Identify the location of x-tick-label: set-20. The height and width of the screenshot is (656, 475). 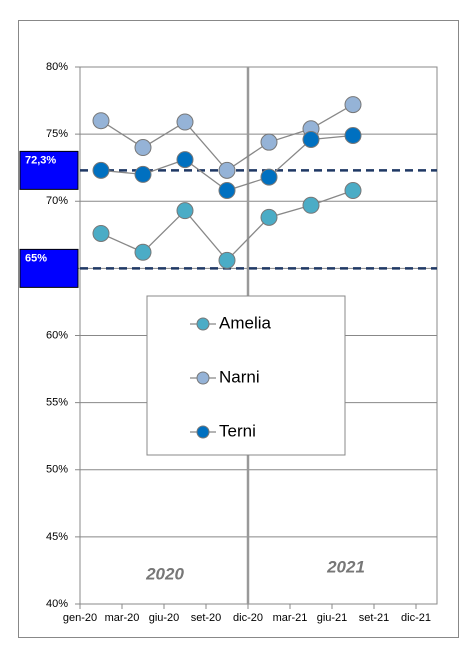
(206, 618).